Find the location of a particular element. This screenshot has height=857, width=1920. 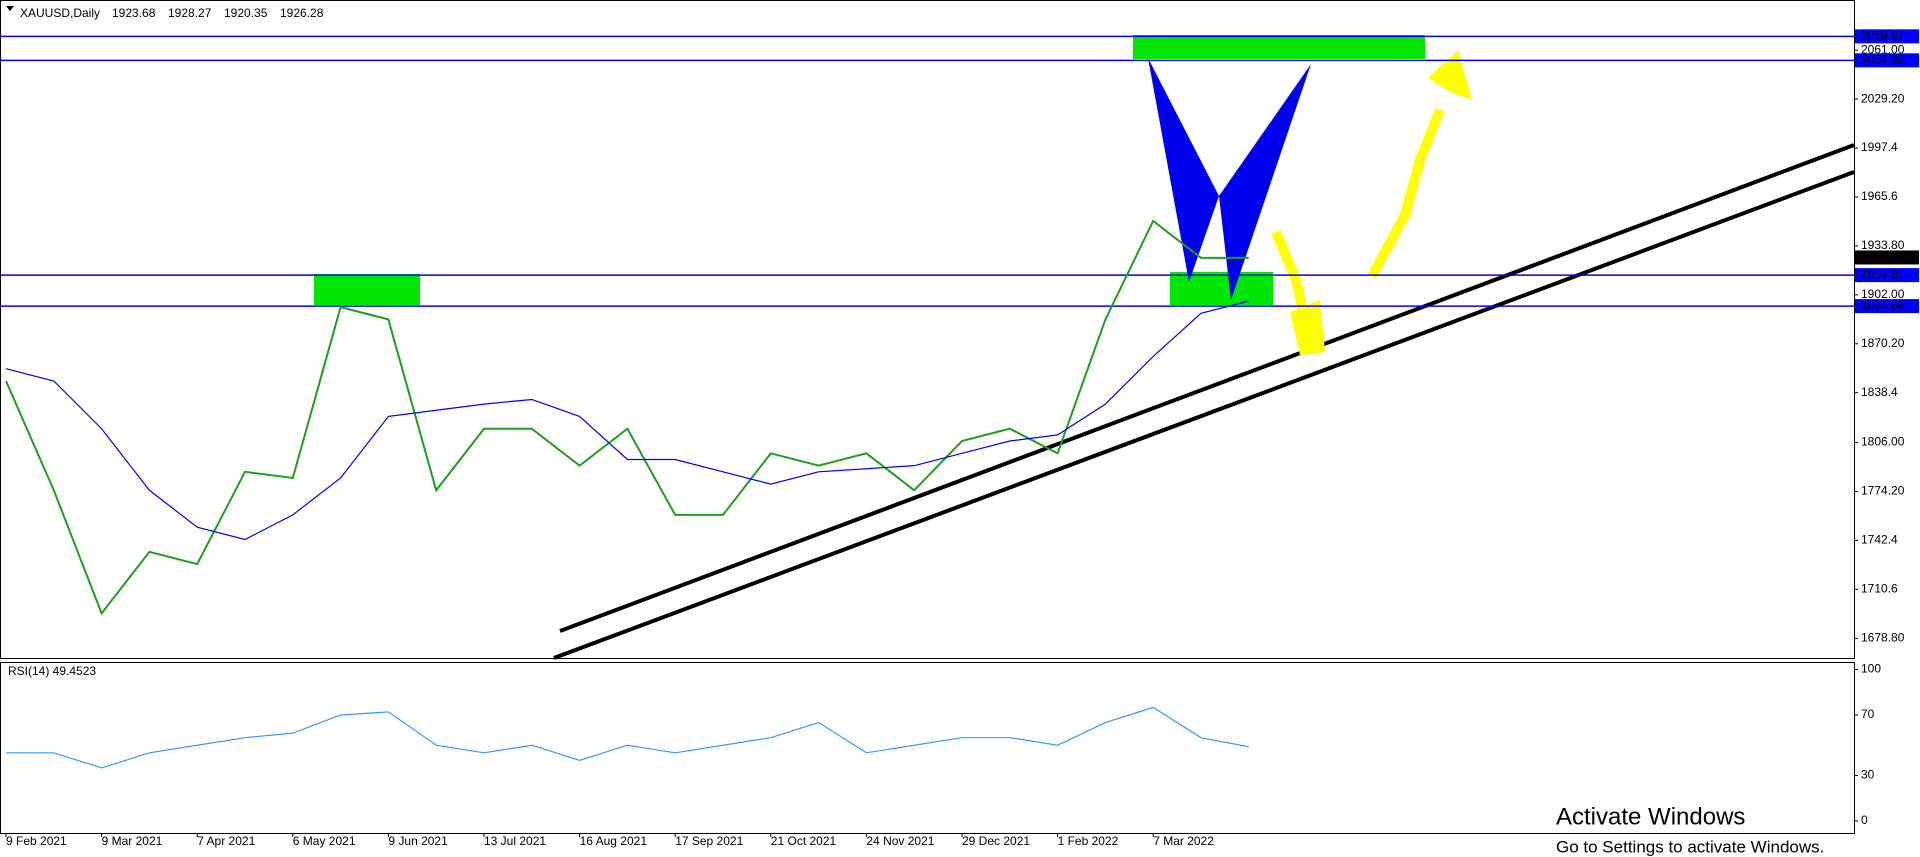

y-tick-label: 1902.00 is located at coordinates (1883, 294).